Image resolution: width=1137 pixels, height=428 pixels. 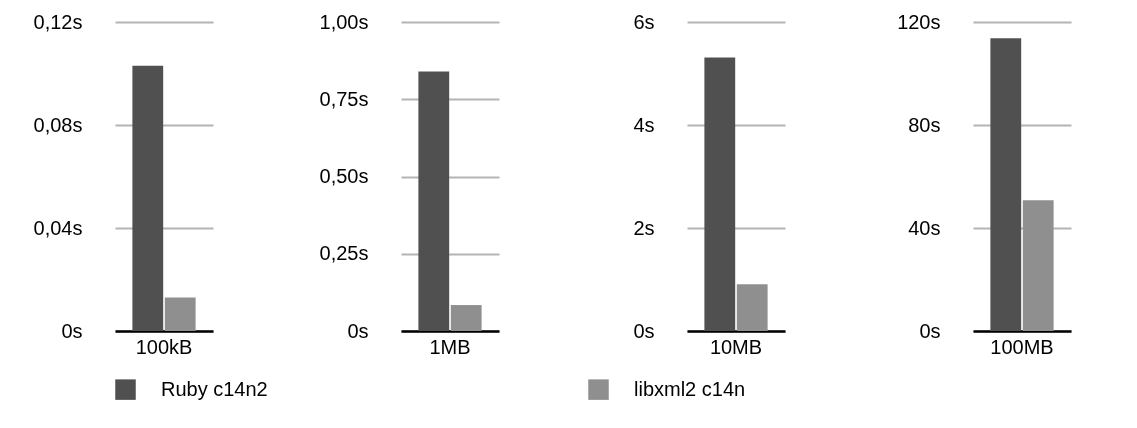 What do you see at coordinates (924, 227) in the screenshot?
I see `y-tick-label: 40s` at bounding box center [924, 227].